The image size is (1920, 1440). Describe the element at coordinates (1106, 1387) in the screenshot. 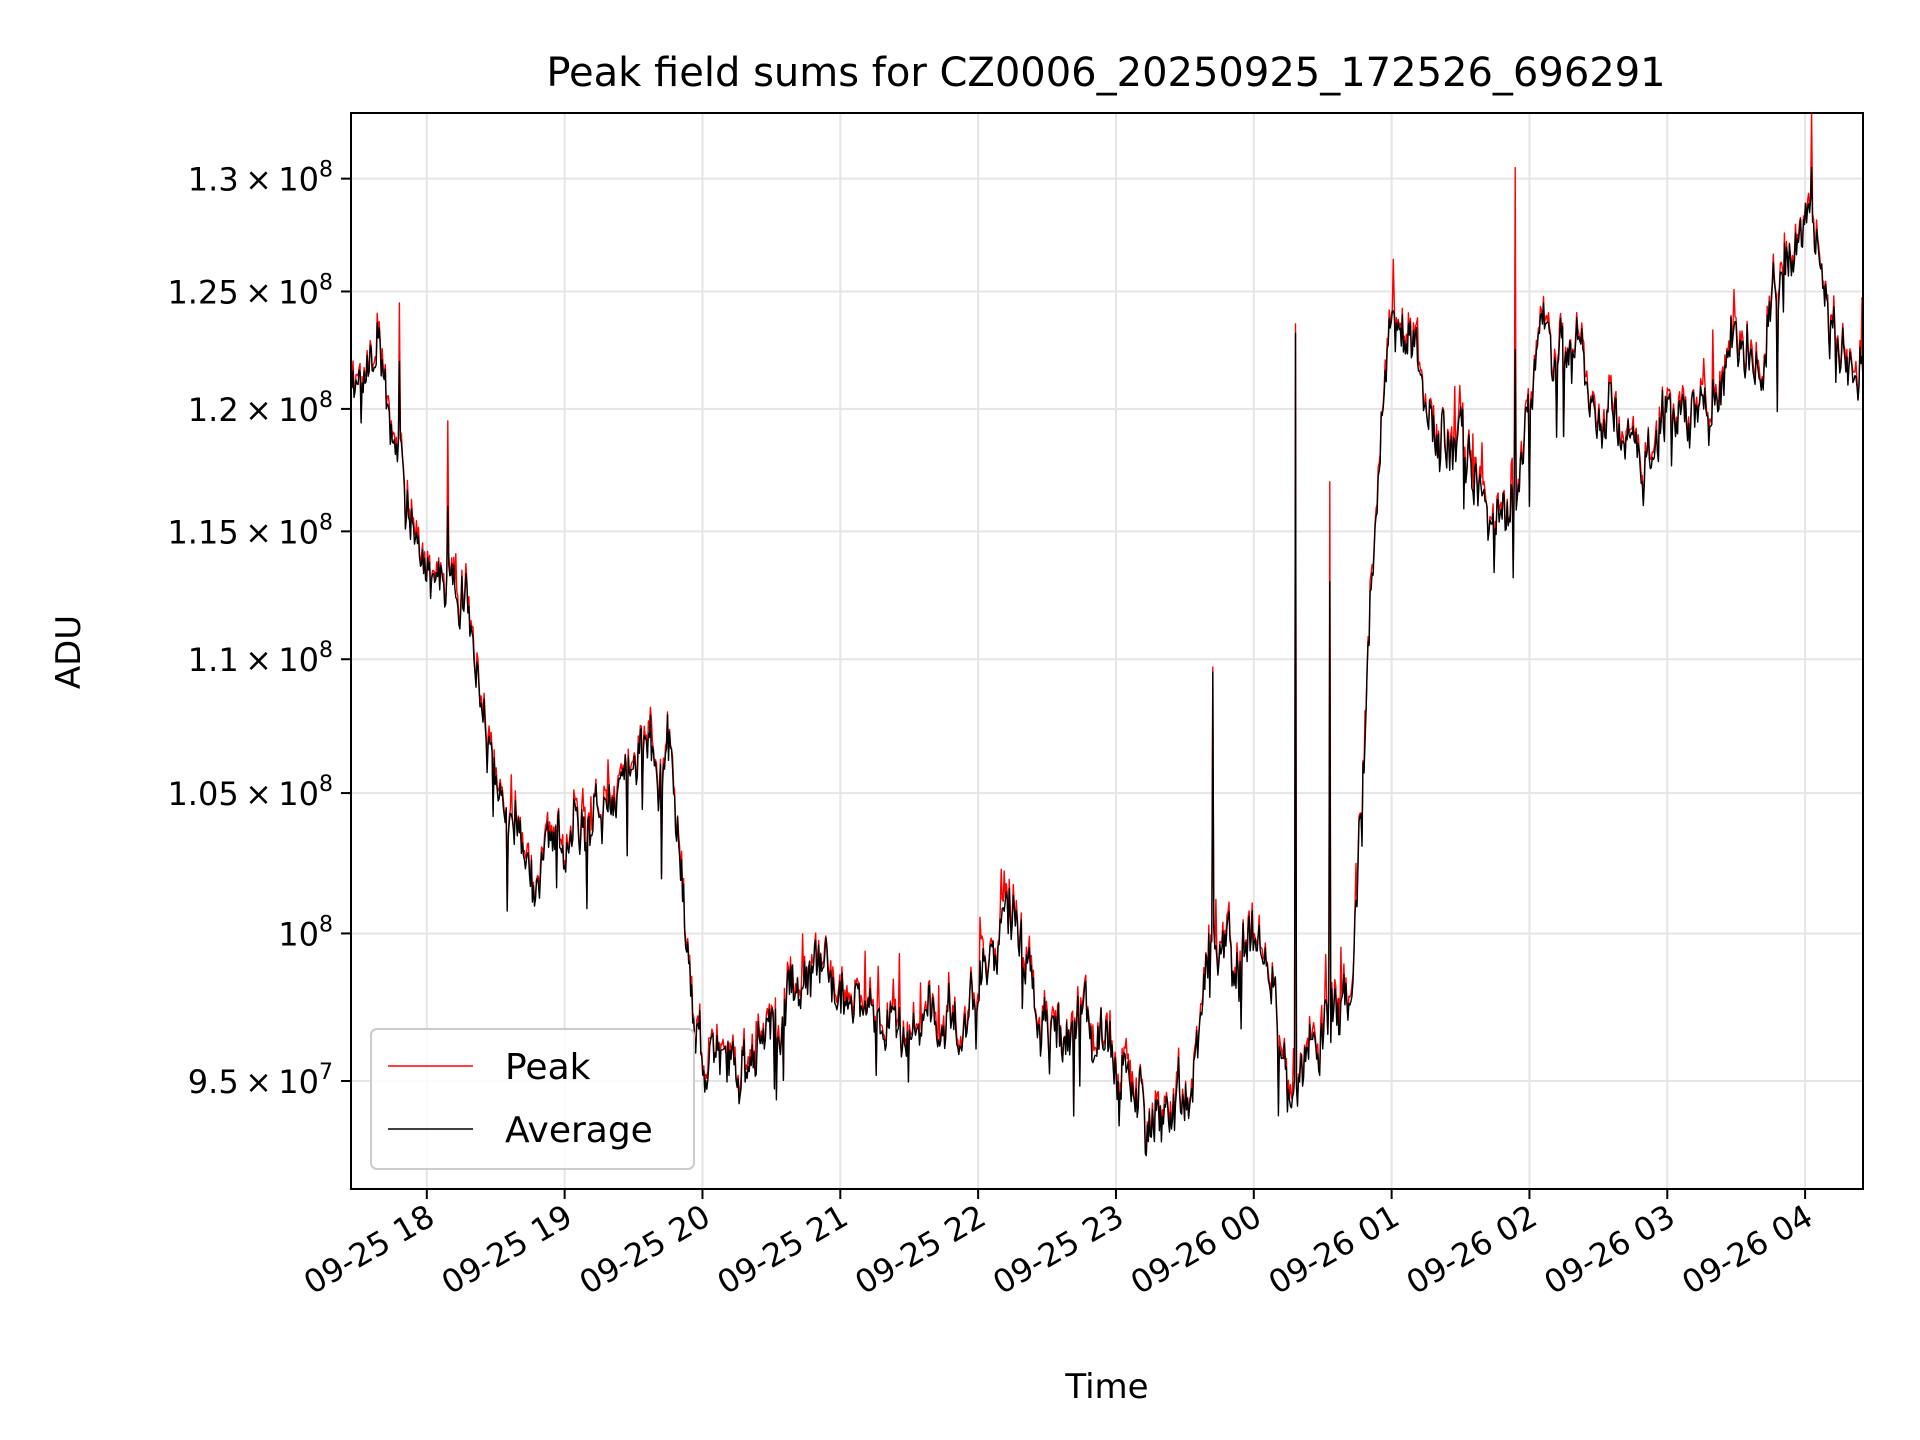

I see `x-axis-label: Time` at that location.